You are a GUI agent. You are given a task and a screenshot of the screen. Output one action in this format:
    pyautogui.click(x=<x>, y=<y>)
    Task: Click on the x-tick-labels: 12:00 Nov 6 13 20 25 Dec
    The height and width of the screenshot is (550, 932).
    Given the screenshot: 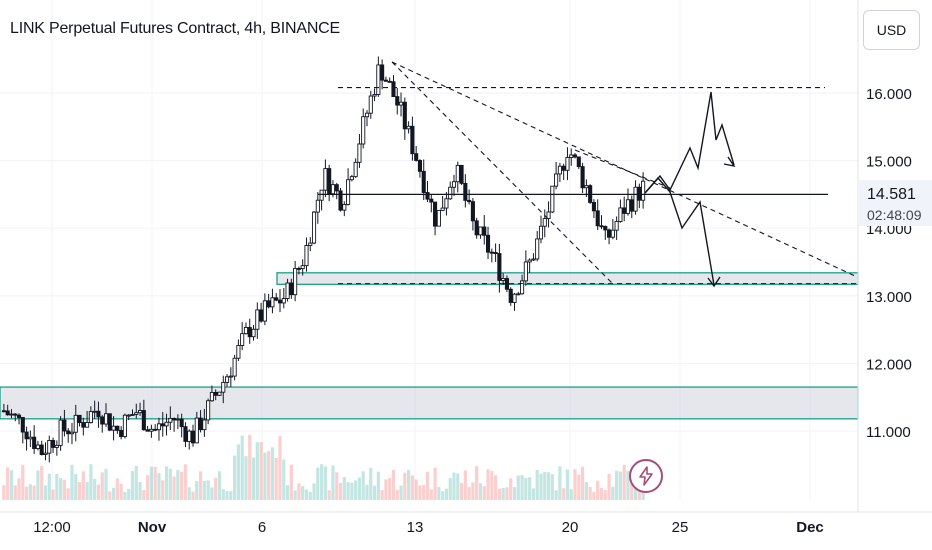 What is the action you would take?
    pyautogui.click(x=428, y=527)
    